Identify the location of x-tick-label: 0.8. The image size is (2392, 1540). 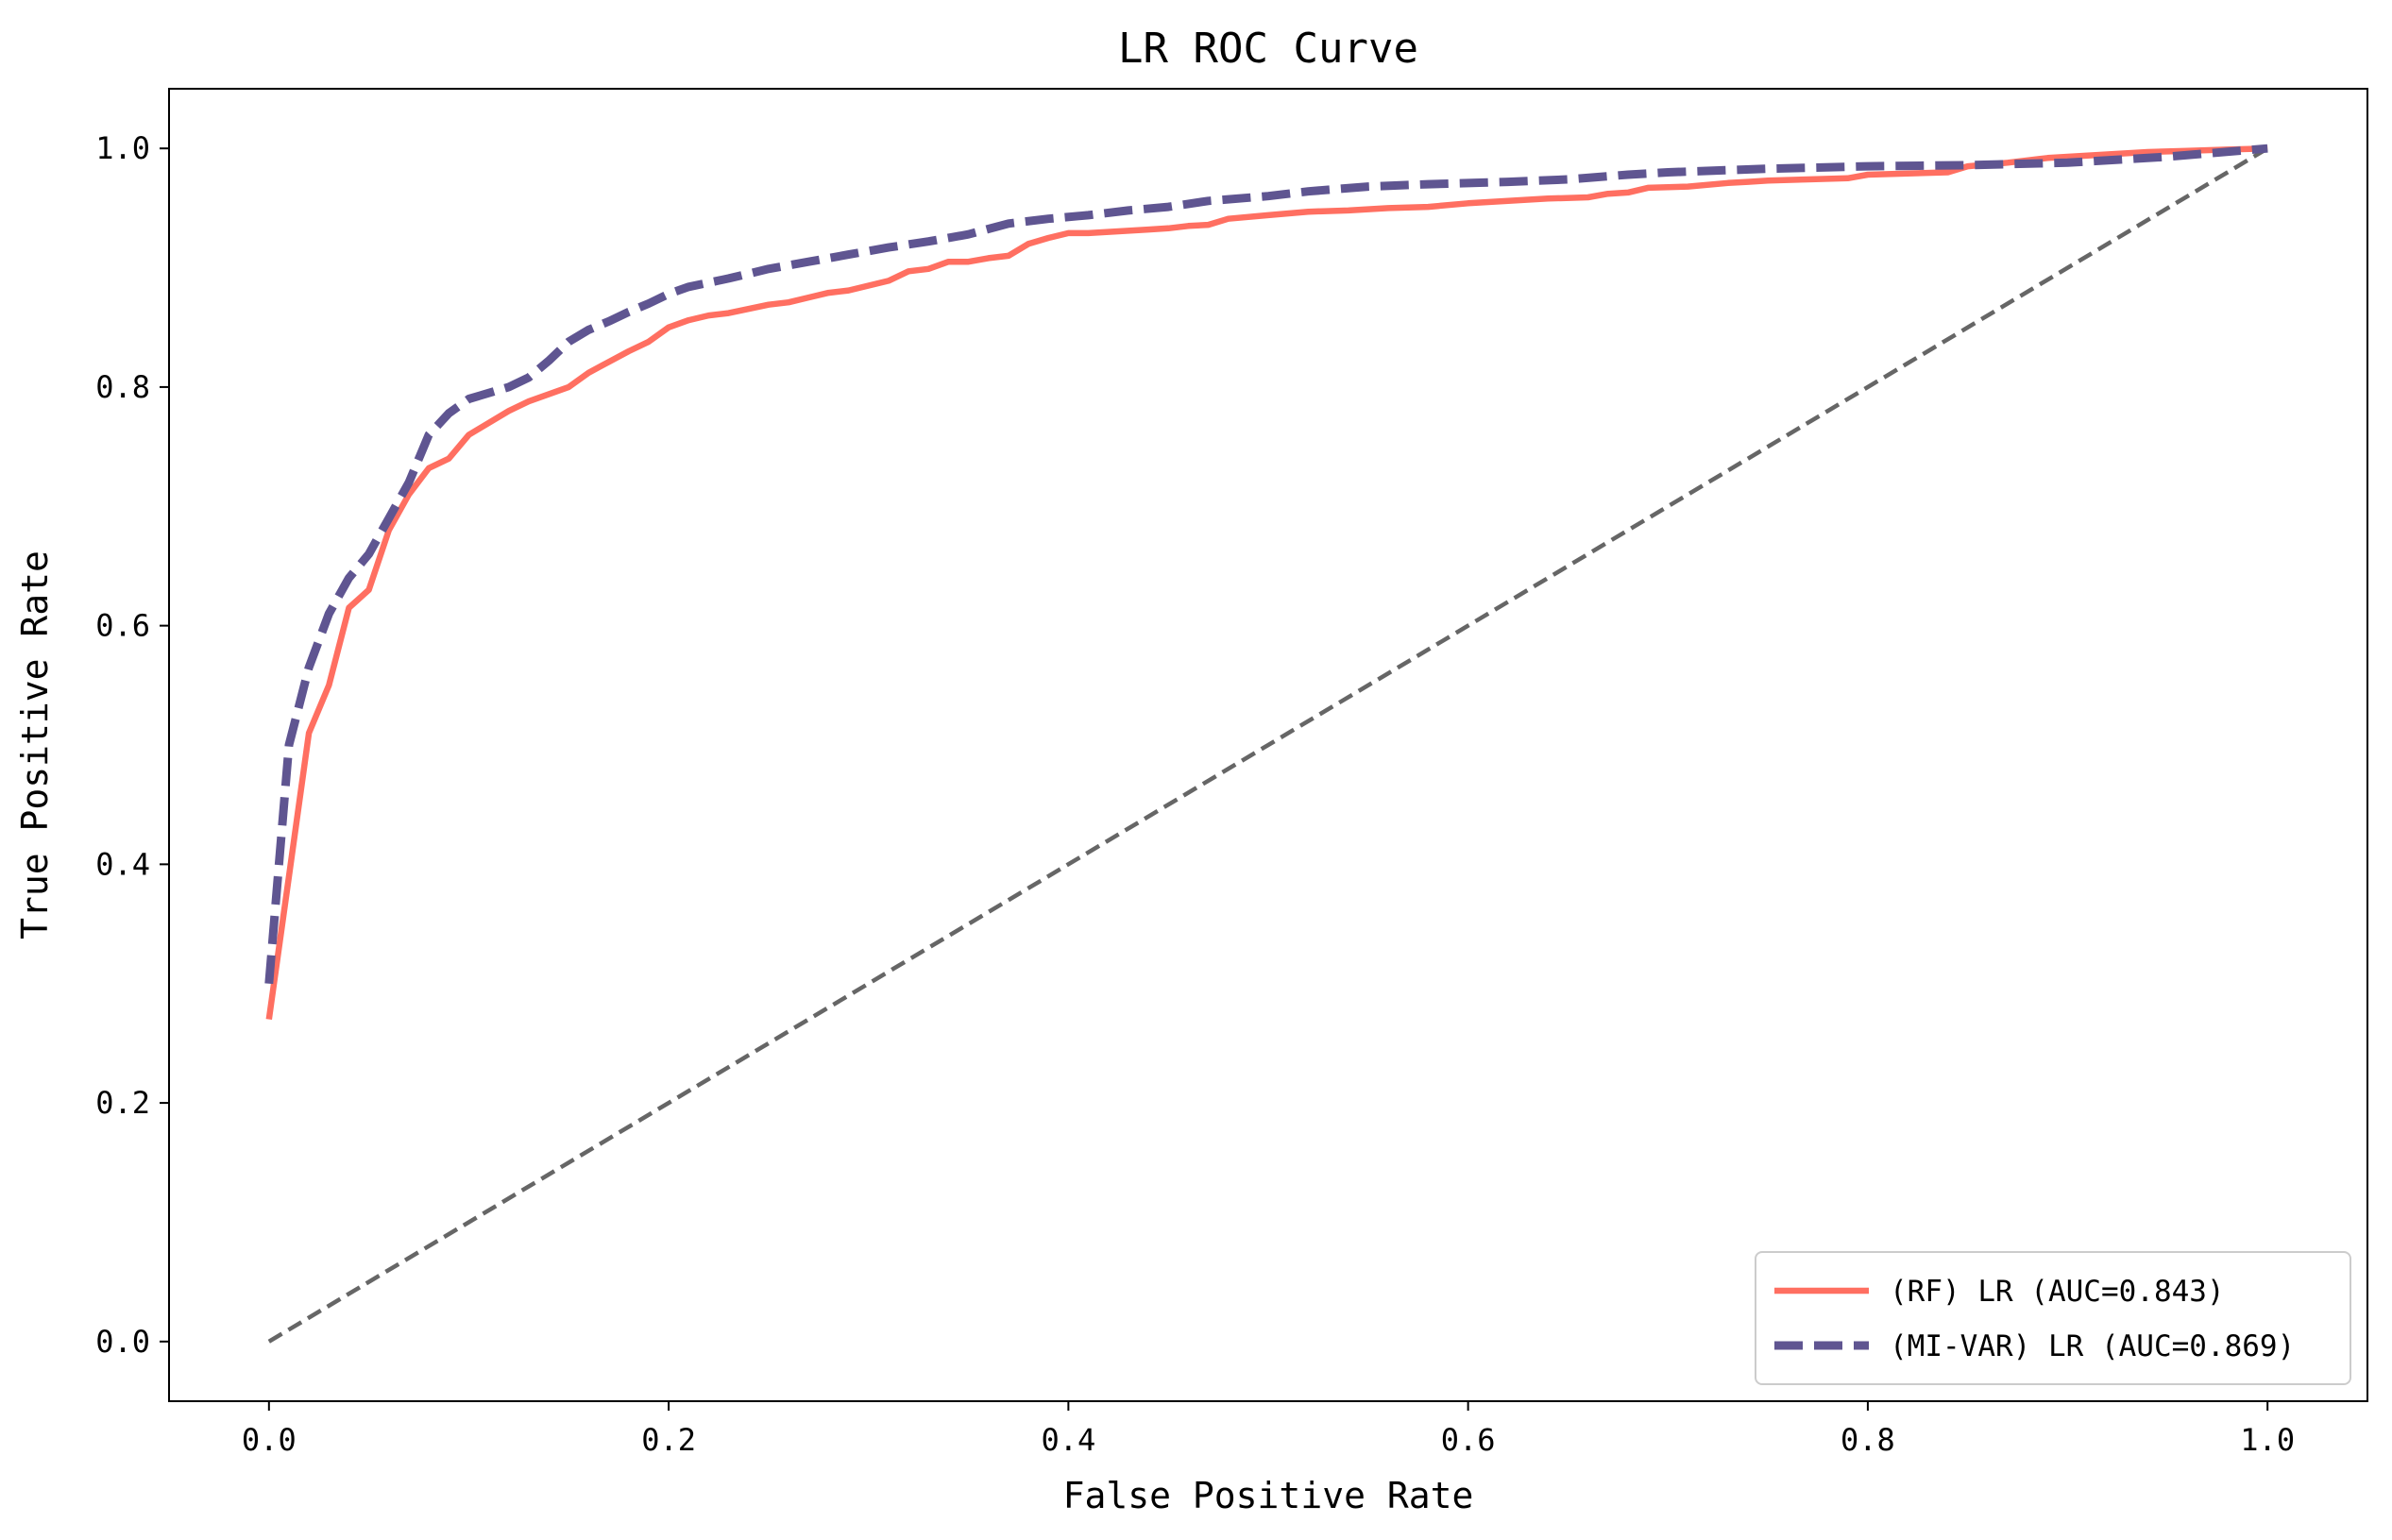
(1868, 1440).